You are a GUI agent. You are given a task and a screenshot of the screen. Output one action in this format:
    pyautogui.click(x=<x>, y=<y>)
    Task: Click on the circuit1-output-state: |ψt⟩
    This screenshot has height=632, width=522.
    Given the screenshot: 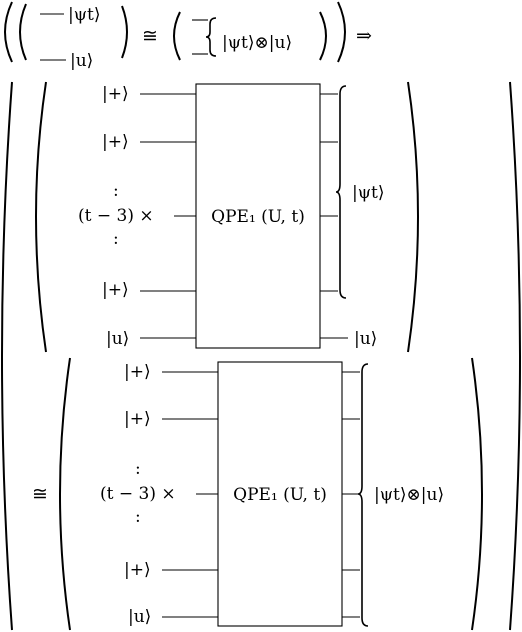 What is the action you would take?
    pyautogui.click(x=368, y=193)
    